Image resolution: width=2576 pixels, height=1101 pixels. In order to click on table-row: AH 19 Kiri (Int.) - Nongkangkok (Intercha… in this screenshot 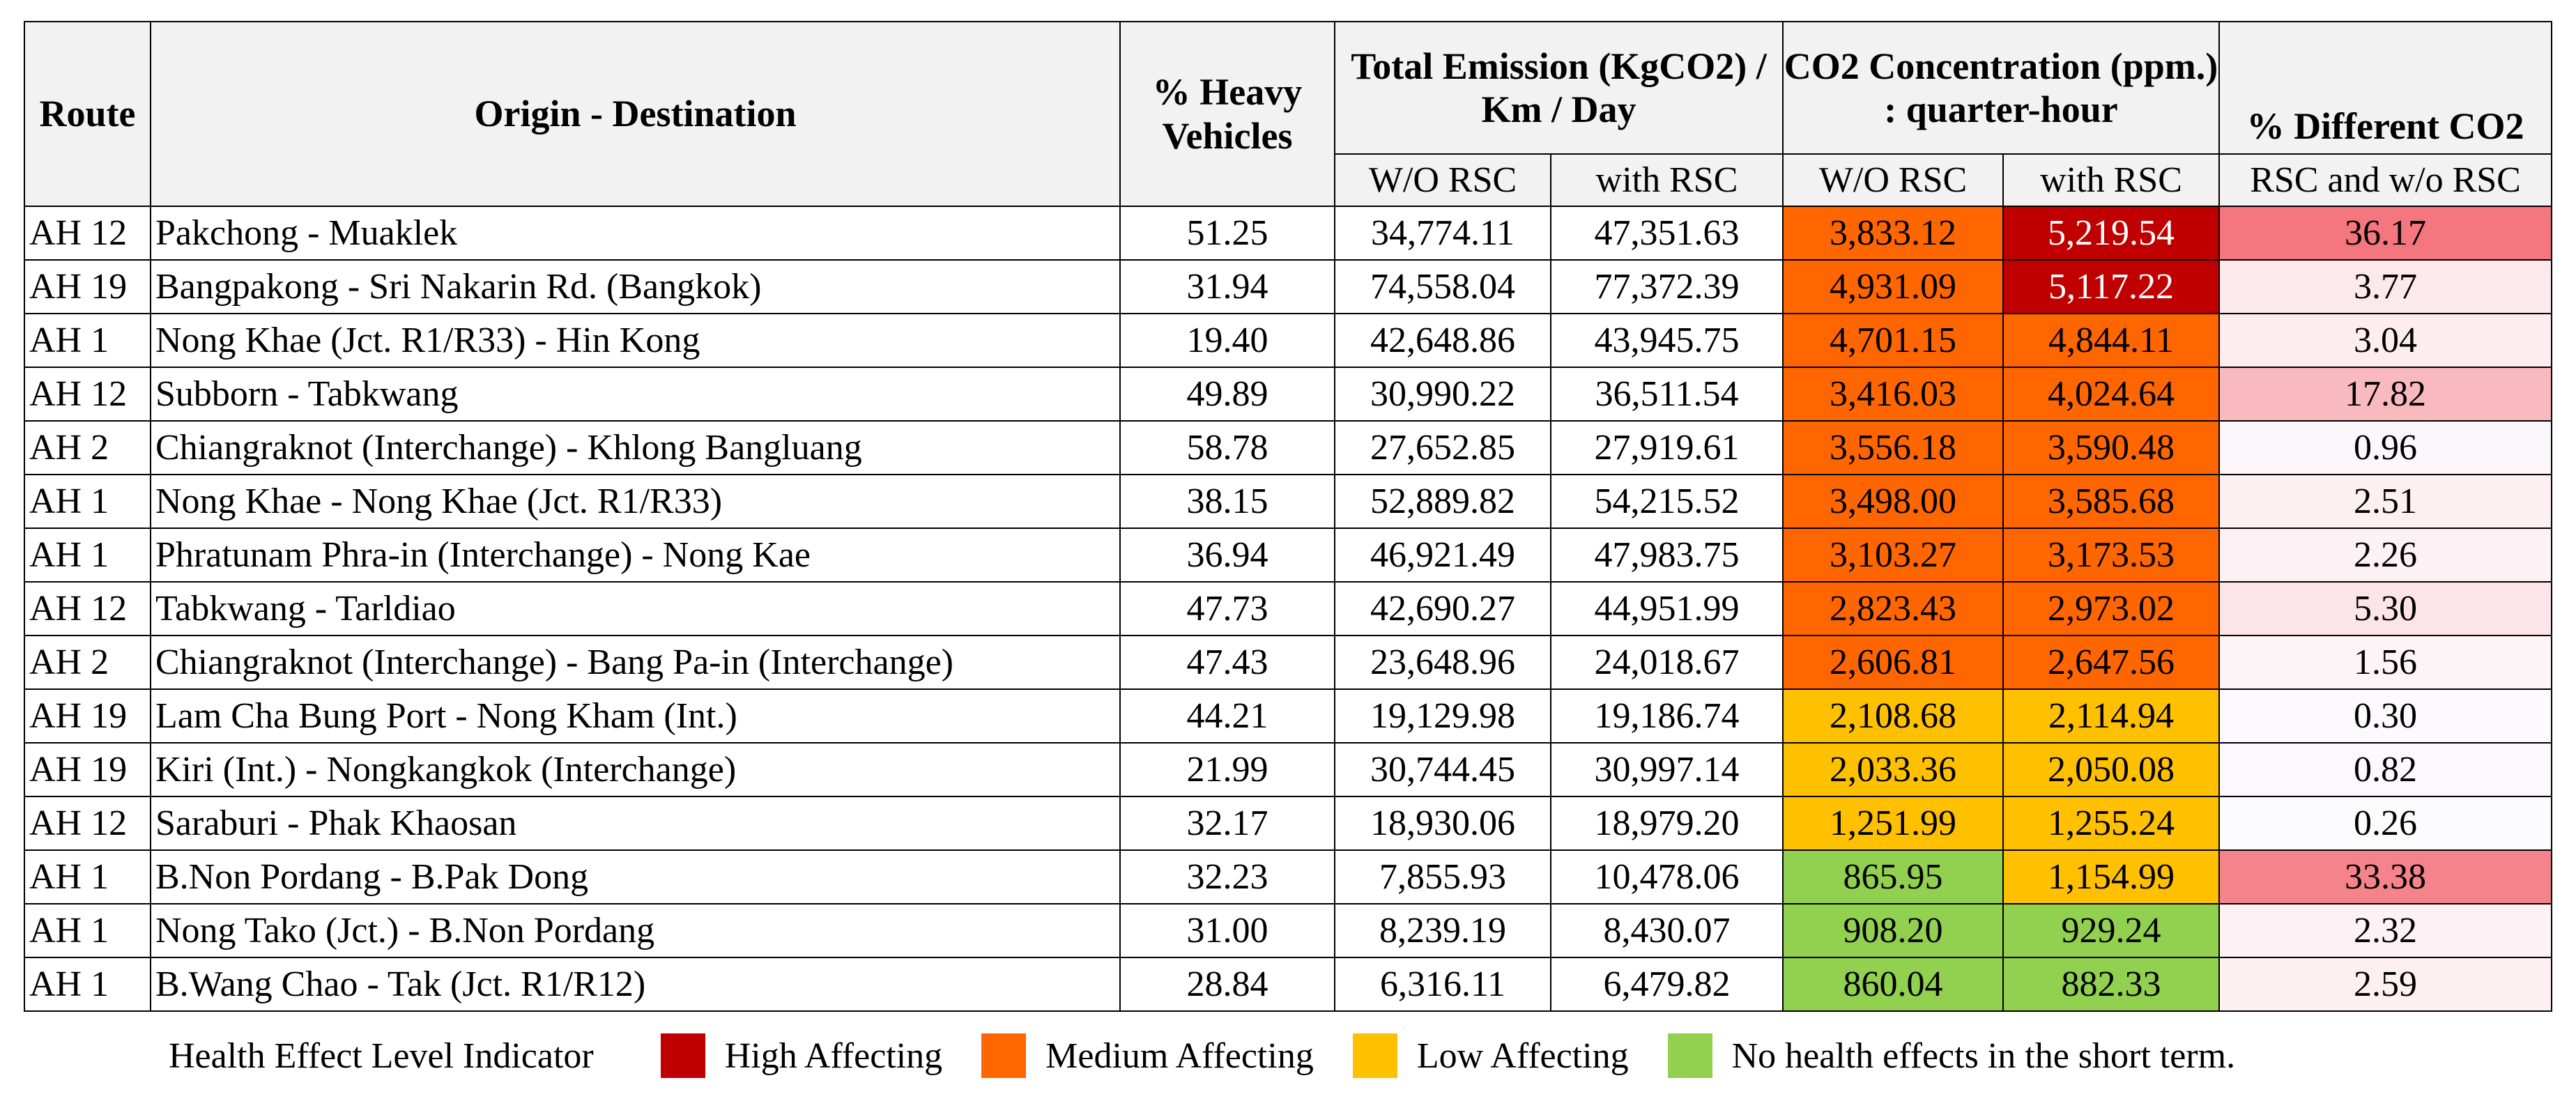, I will do `click(1288, 770)`.